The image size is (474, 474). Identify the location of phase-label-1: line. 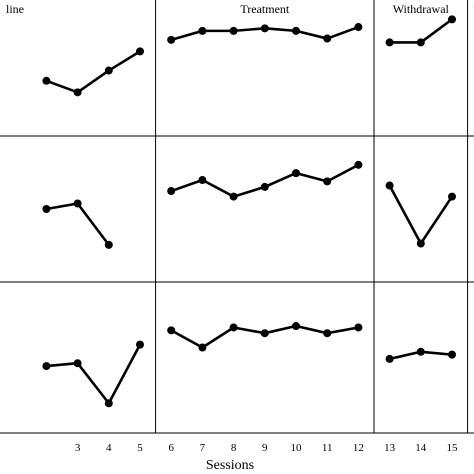
(15, 9).